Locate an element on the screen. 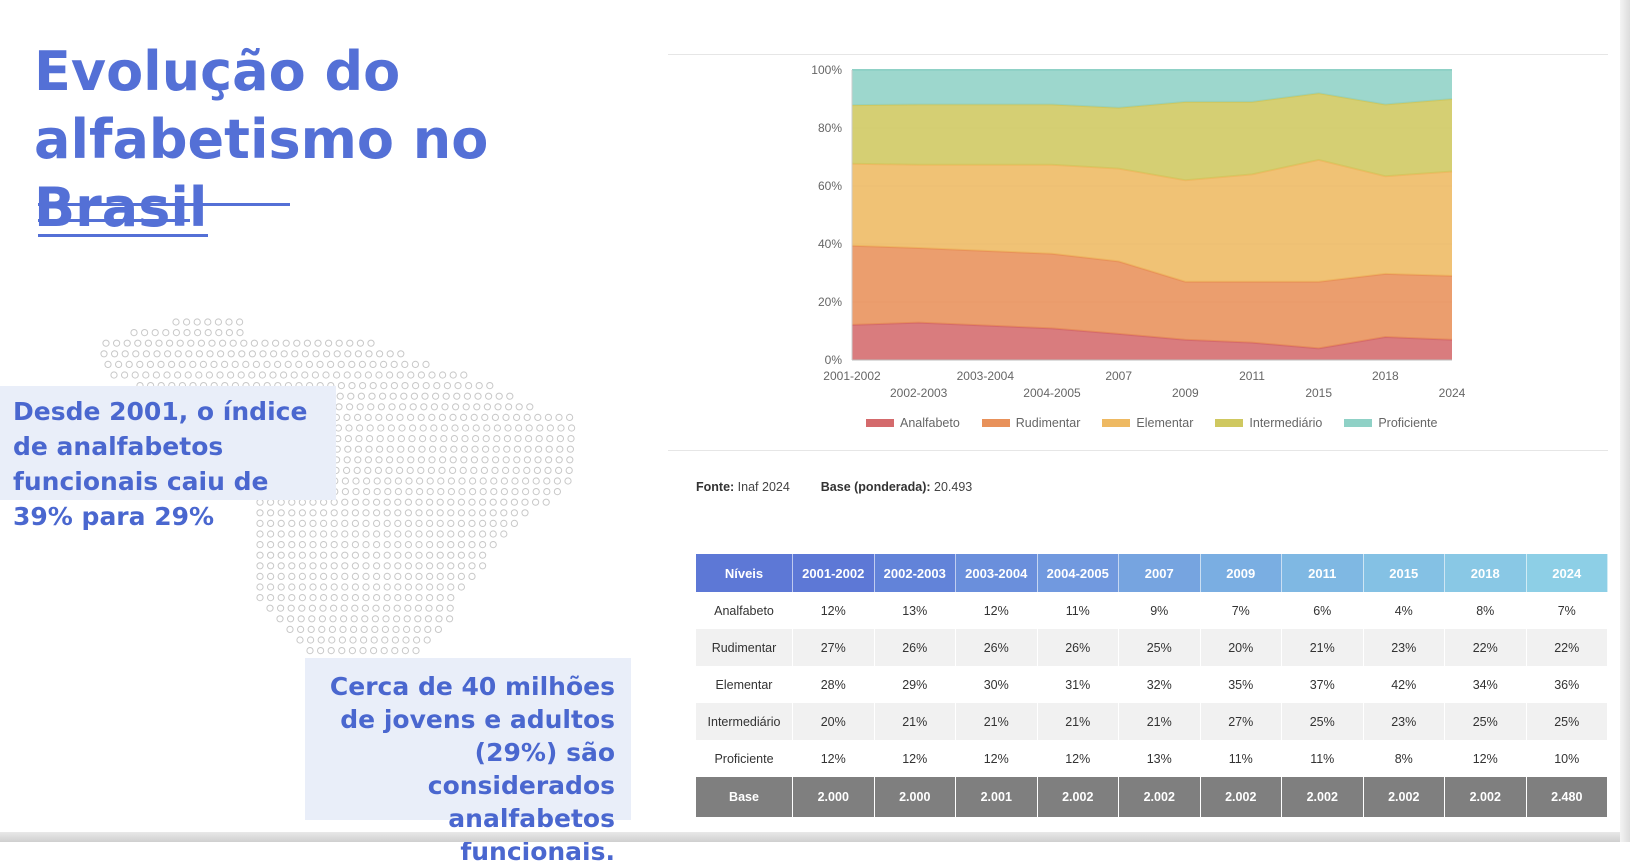  legend-item: Intermediário is located at coordinates (1268, 423).